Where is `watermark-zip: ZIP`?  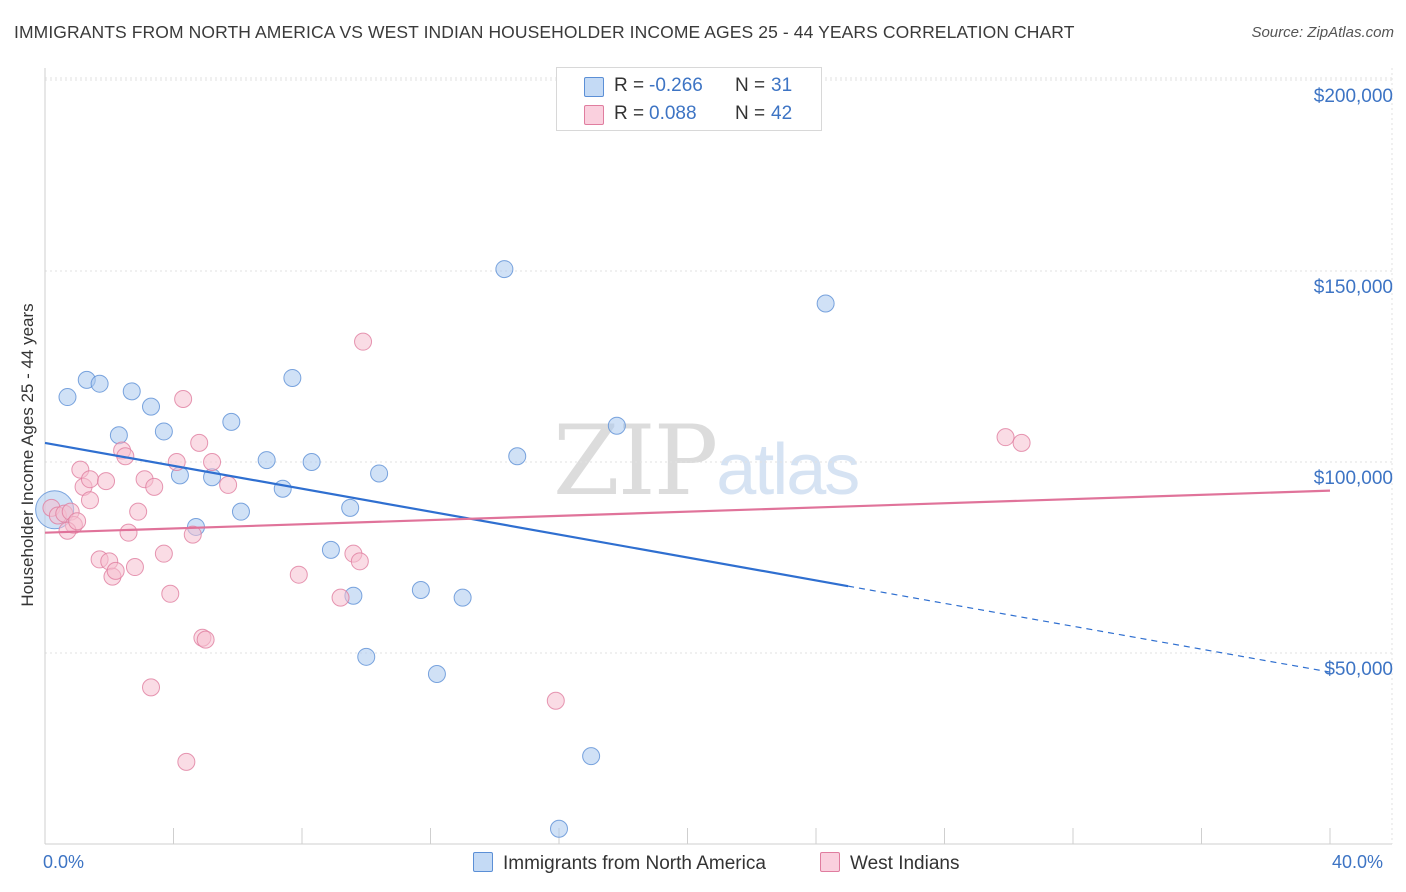 watermark-zip: ZIP is located at coordinates (635, 461).